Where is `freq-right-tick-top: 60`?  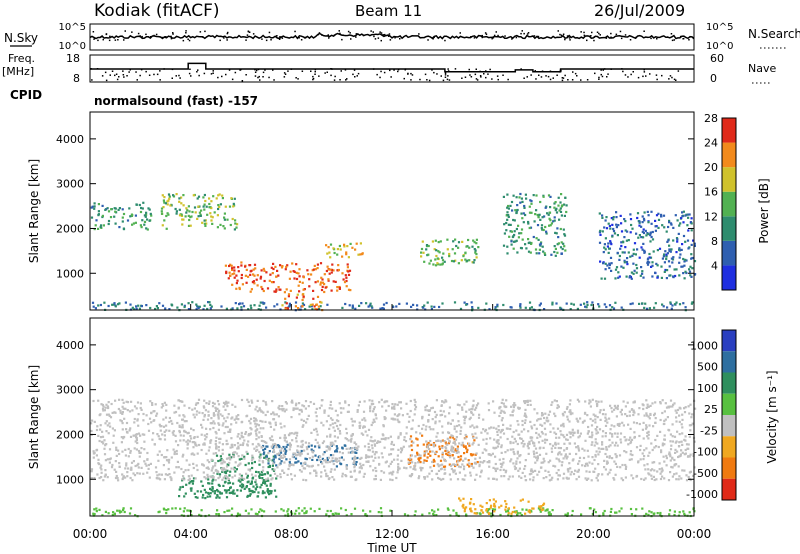 freq-right-tick-top: 60 is located at coordinates (717, 58).